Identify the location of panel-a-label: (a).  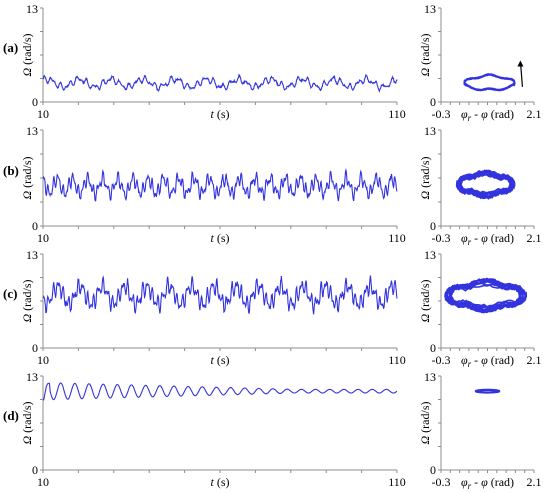
(10, 47).